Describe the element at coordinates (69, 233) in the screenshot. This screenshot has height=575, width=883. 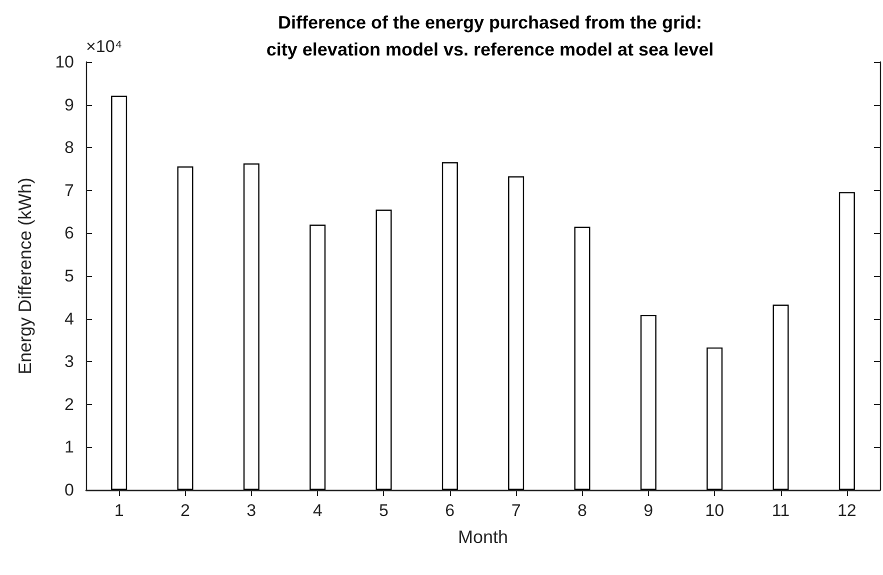
I see `y-tick-label: 6` at that location.